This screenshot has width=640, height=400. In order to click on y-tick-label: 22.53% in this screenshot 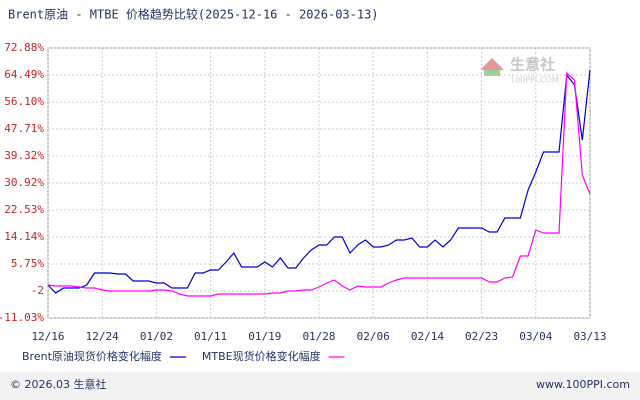, I will do `click(24, 209)`.